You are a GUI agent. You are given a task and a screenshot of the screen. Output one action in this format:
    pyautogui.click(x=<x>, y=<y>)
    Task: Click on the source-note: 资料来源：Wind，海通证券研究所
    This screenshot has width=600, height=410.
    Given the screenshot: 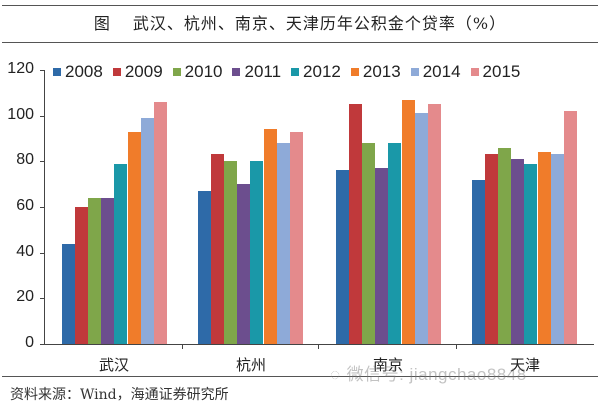 What is the action you would take?
    pyautogui.click(x=119, y=395)
    